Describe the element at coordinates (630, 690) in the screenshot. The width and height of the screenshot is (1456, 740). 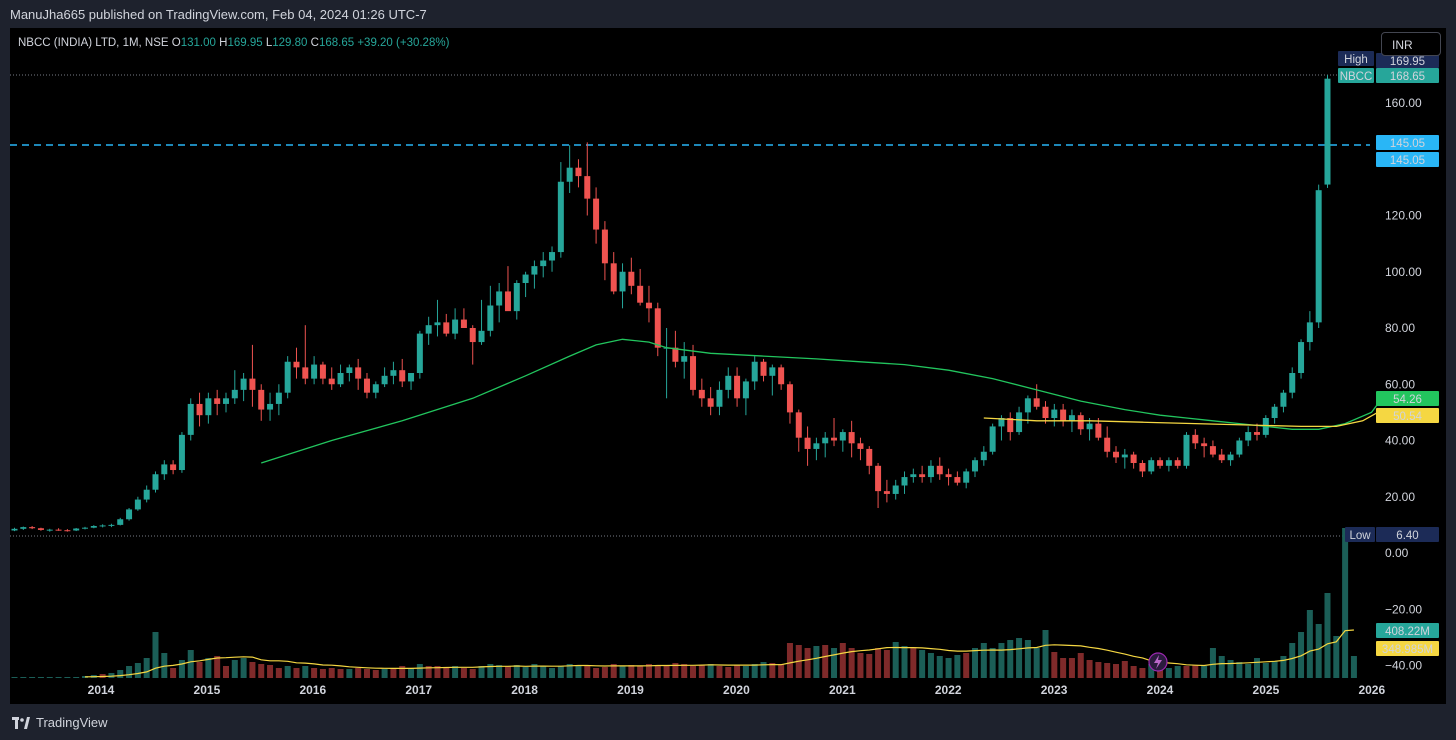
I see `x-tick-label: 2019` at that location.